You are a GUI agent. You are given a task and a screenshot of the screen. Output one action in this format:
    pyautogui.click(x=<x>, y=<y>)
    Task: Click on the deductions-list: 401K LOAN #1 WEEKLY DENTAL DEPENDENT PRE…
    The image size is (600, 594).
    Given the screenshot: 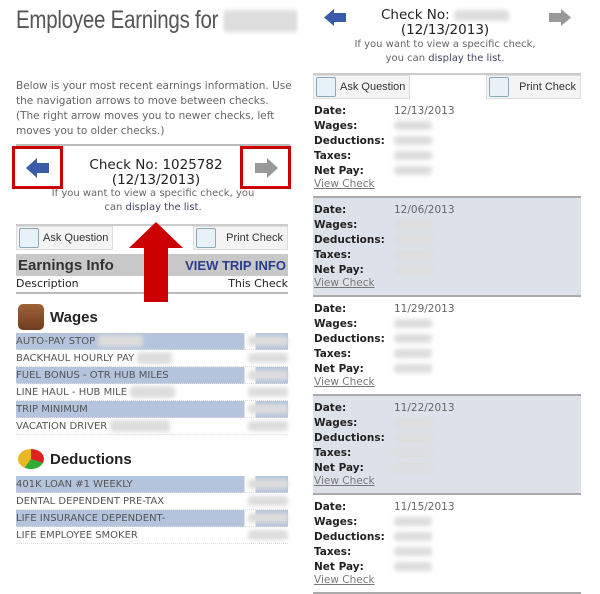 What is the action you would take?
    pyautogui.click(x=152, y=510)
    